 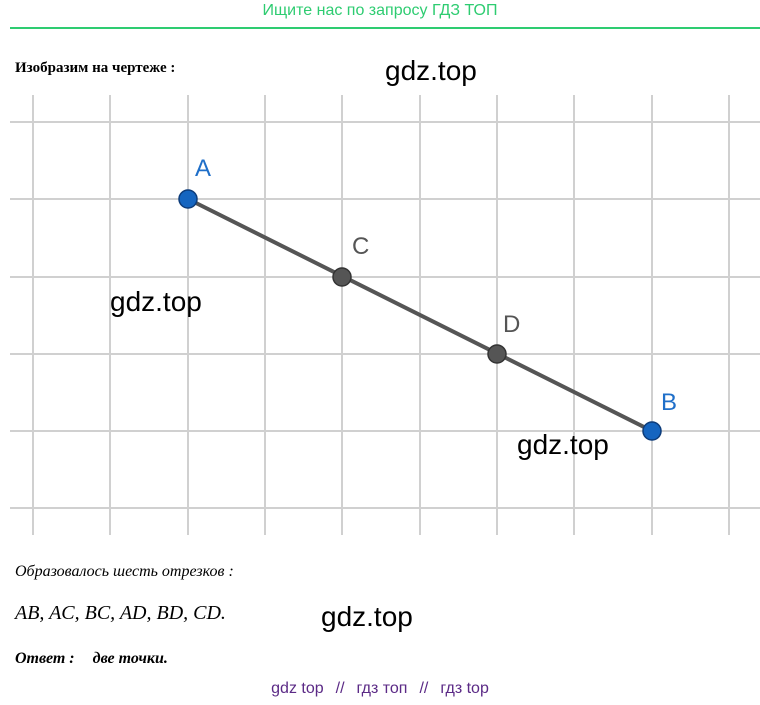 I want to click on footer: gdz top // гдз топ // гдз top, so click(x=380, y=689).